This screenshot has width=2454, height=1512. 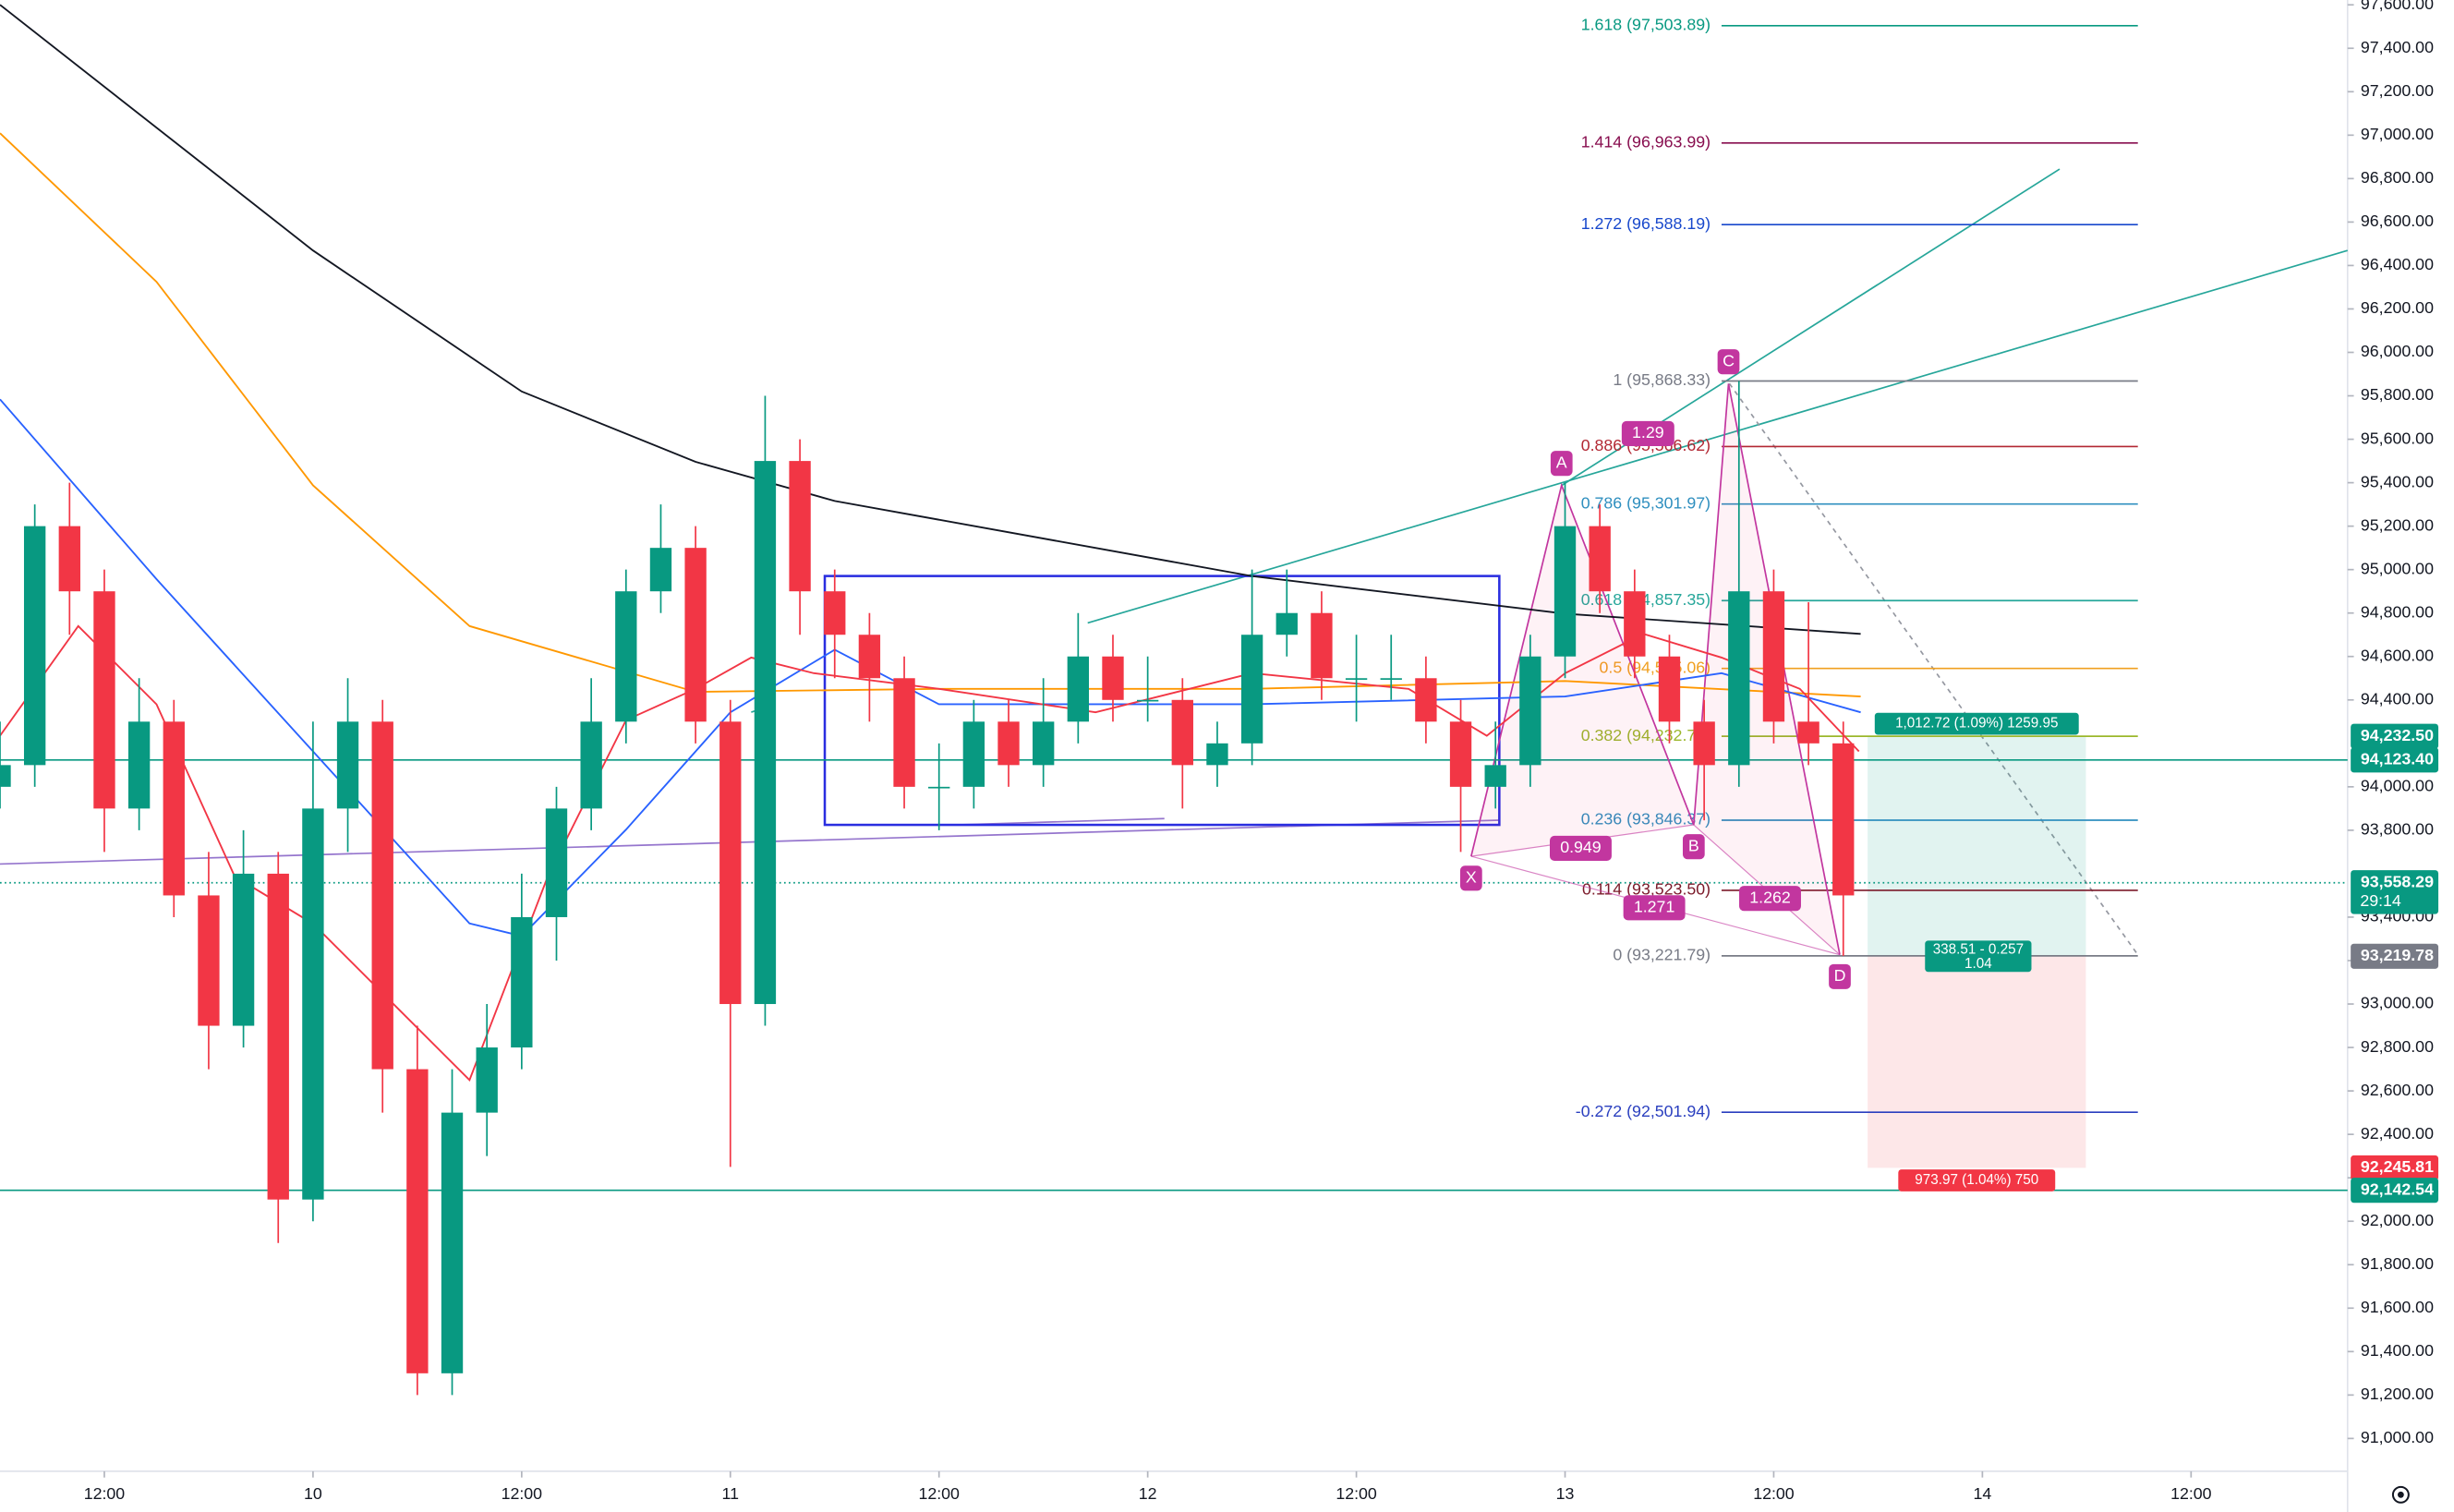 What do you see at coordinates (313, 1493) in the screenshot?
I see `x-tick-label: 10` at bounding box center [313, 1493].